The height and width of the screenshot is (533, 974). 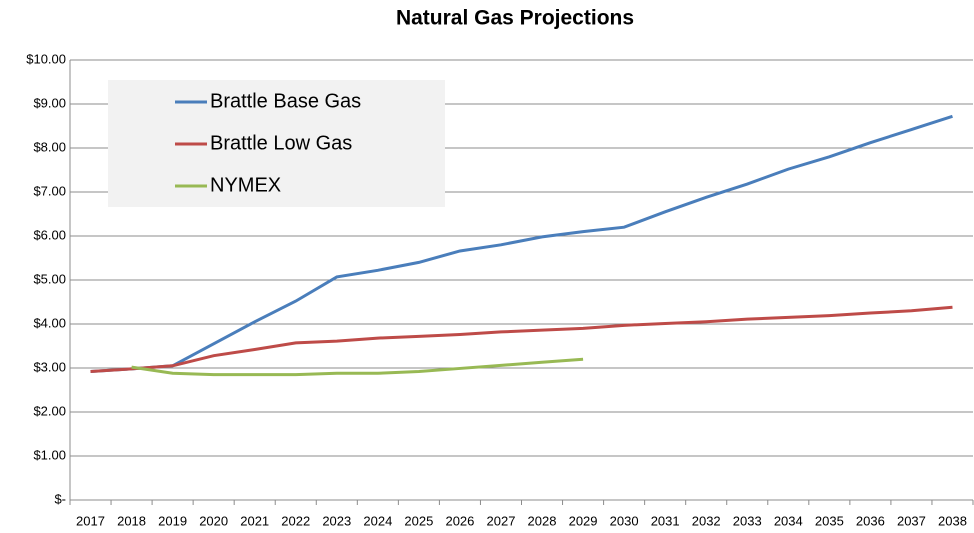 I want to click on x-tick-label: 2031, so click(x=665, y=520).